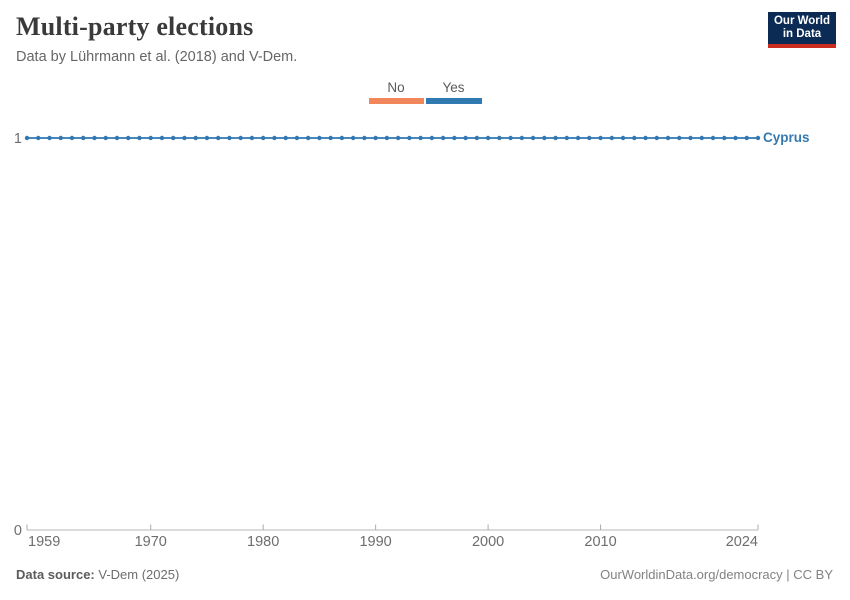  I want to click on owid-logo: Our World in Data, so click(802, 30).